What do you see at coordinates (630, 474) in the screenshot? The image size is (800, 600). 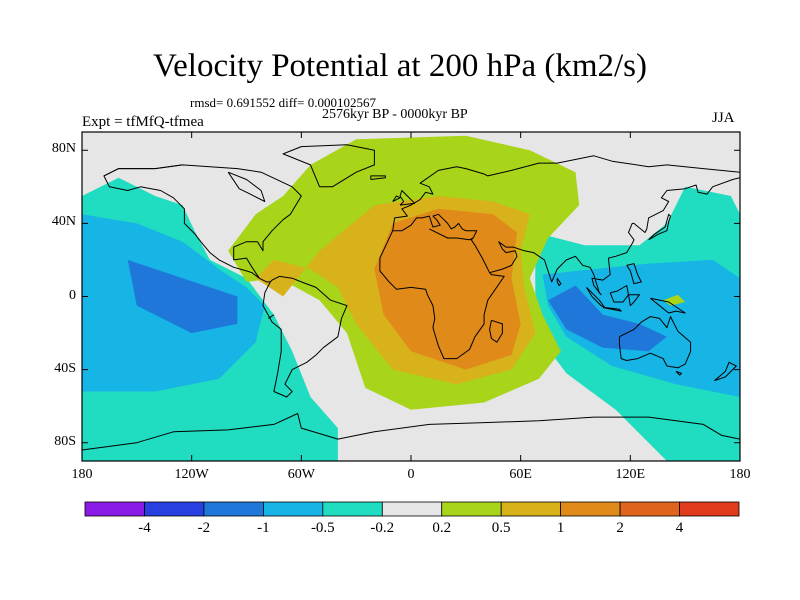 I see `lon-tick-label: 120E` at bounding box center [630, 474].